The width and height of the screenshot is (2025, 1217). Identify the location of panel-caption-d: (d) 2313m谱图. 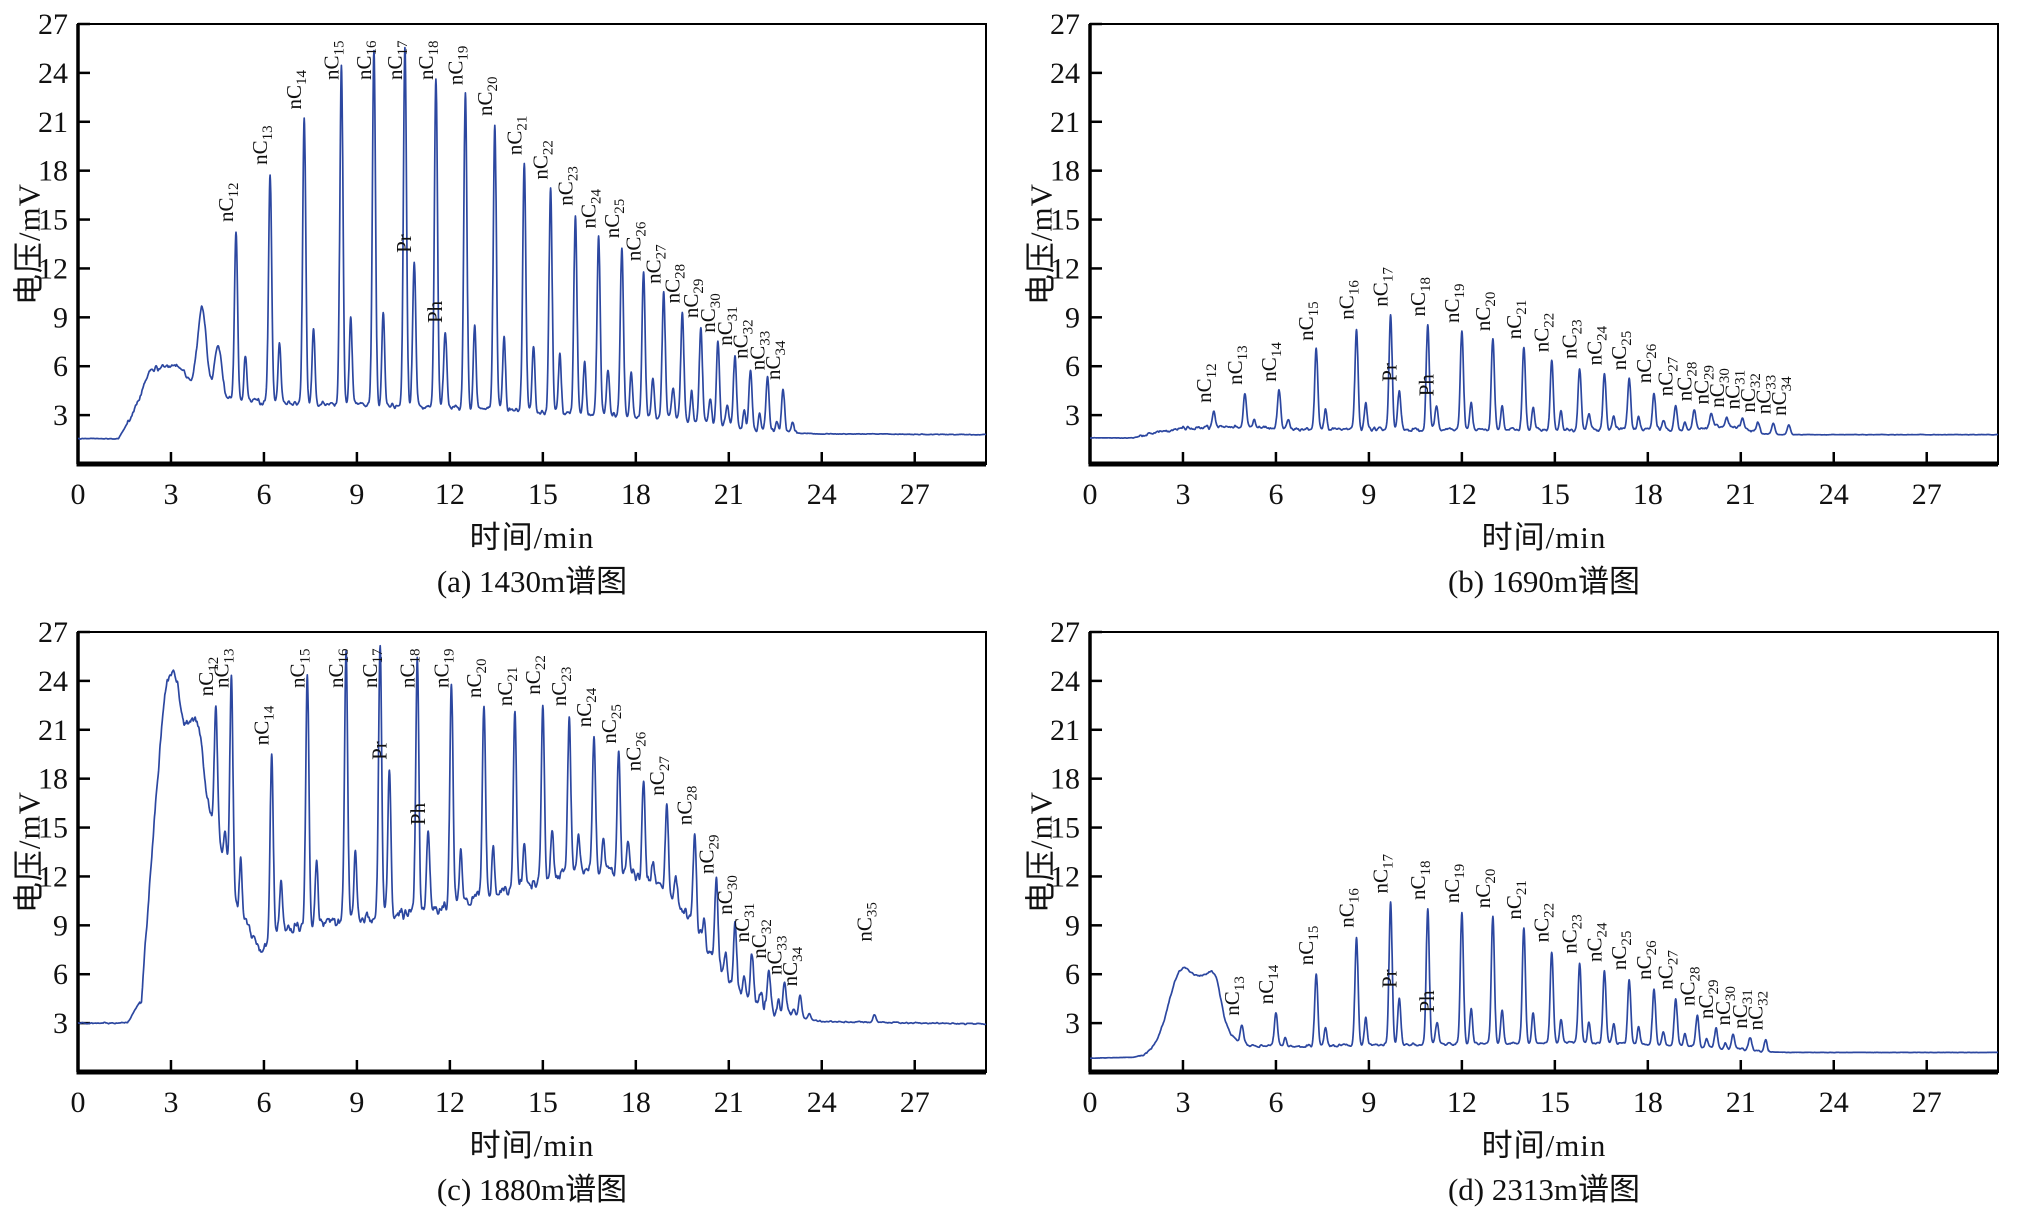
(1543, 1189).